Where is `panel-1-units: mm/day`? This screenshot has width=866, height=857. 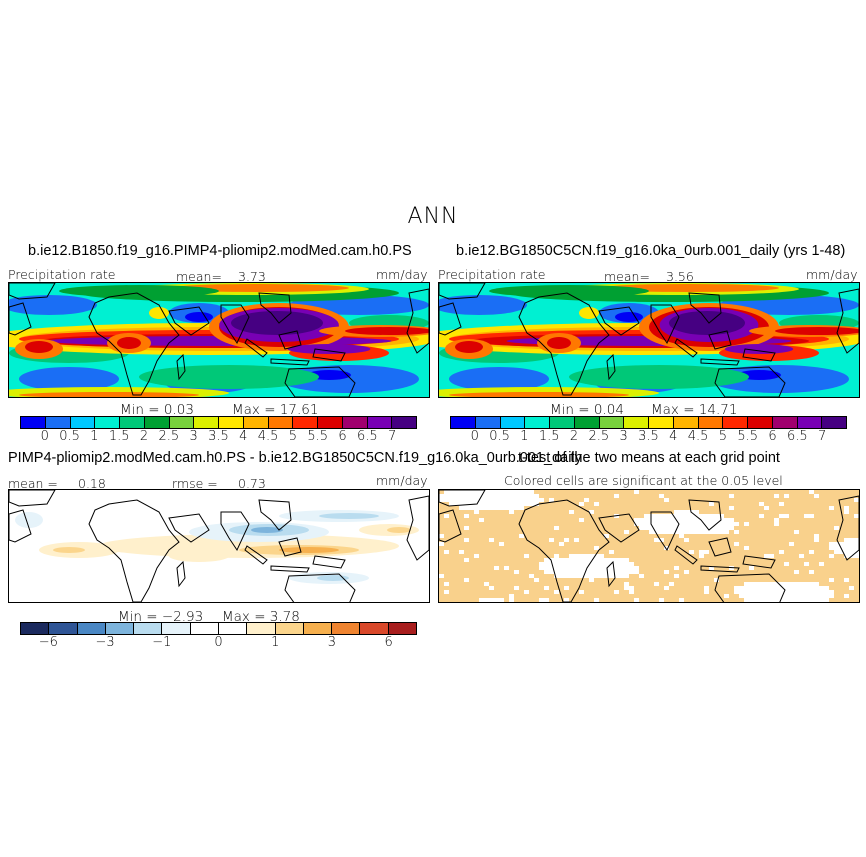 panel-1-units: mm/day is located at coordinates (402, 274).